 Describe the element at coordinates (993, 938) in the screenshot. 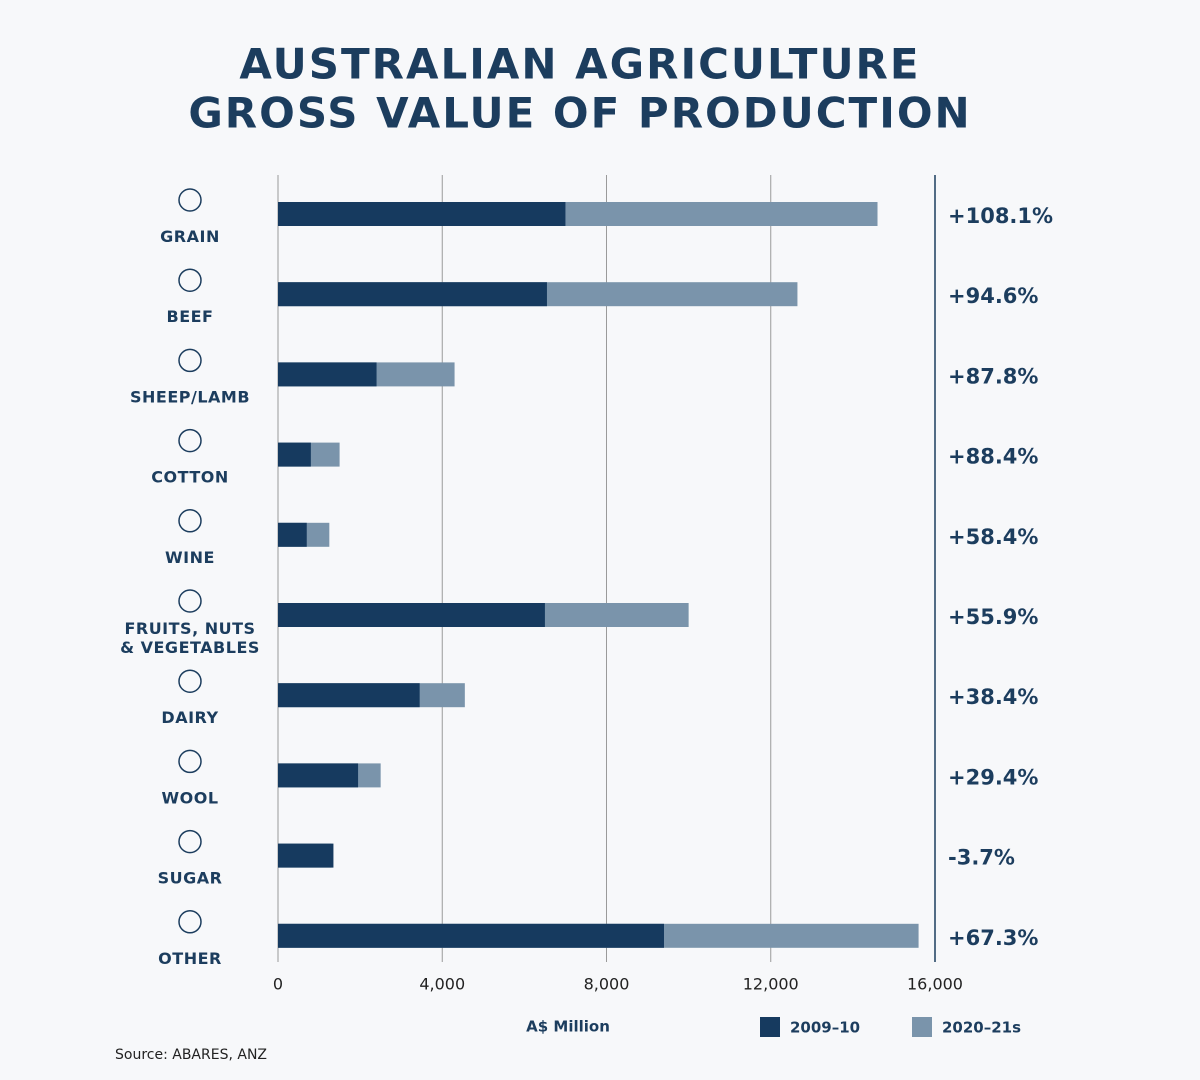

I see `change-label: +67.3%` at that location.